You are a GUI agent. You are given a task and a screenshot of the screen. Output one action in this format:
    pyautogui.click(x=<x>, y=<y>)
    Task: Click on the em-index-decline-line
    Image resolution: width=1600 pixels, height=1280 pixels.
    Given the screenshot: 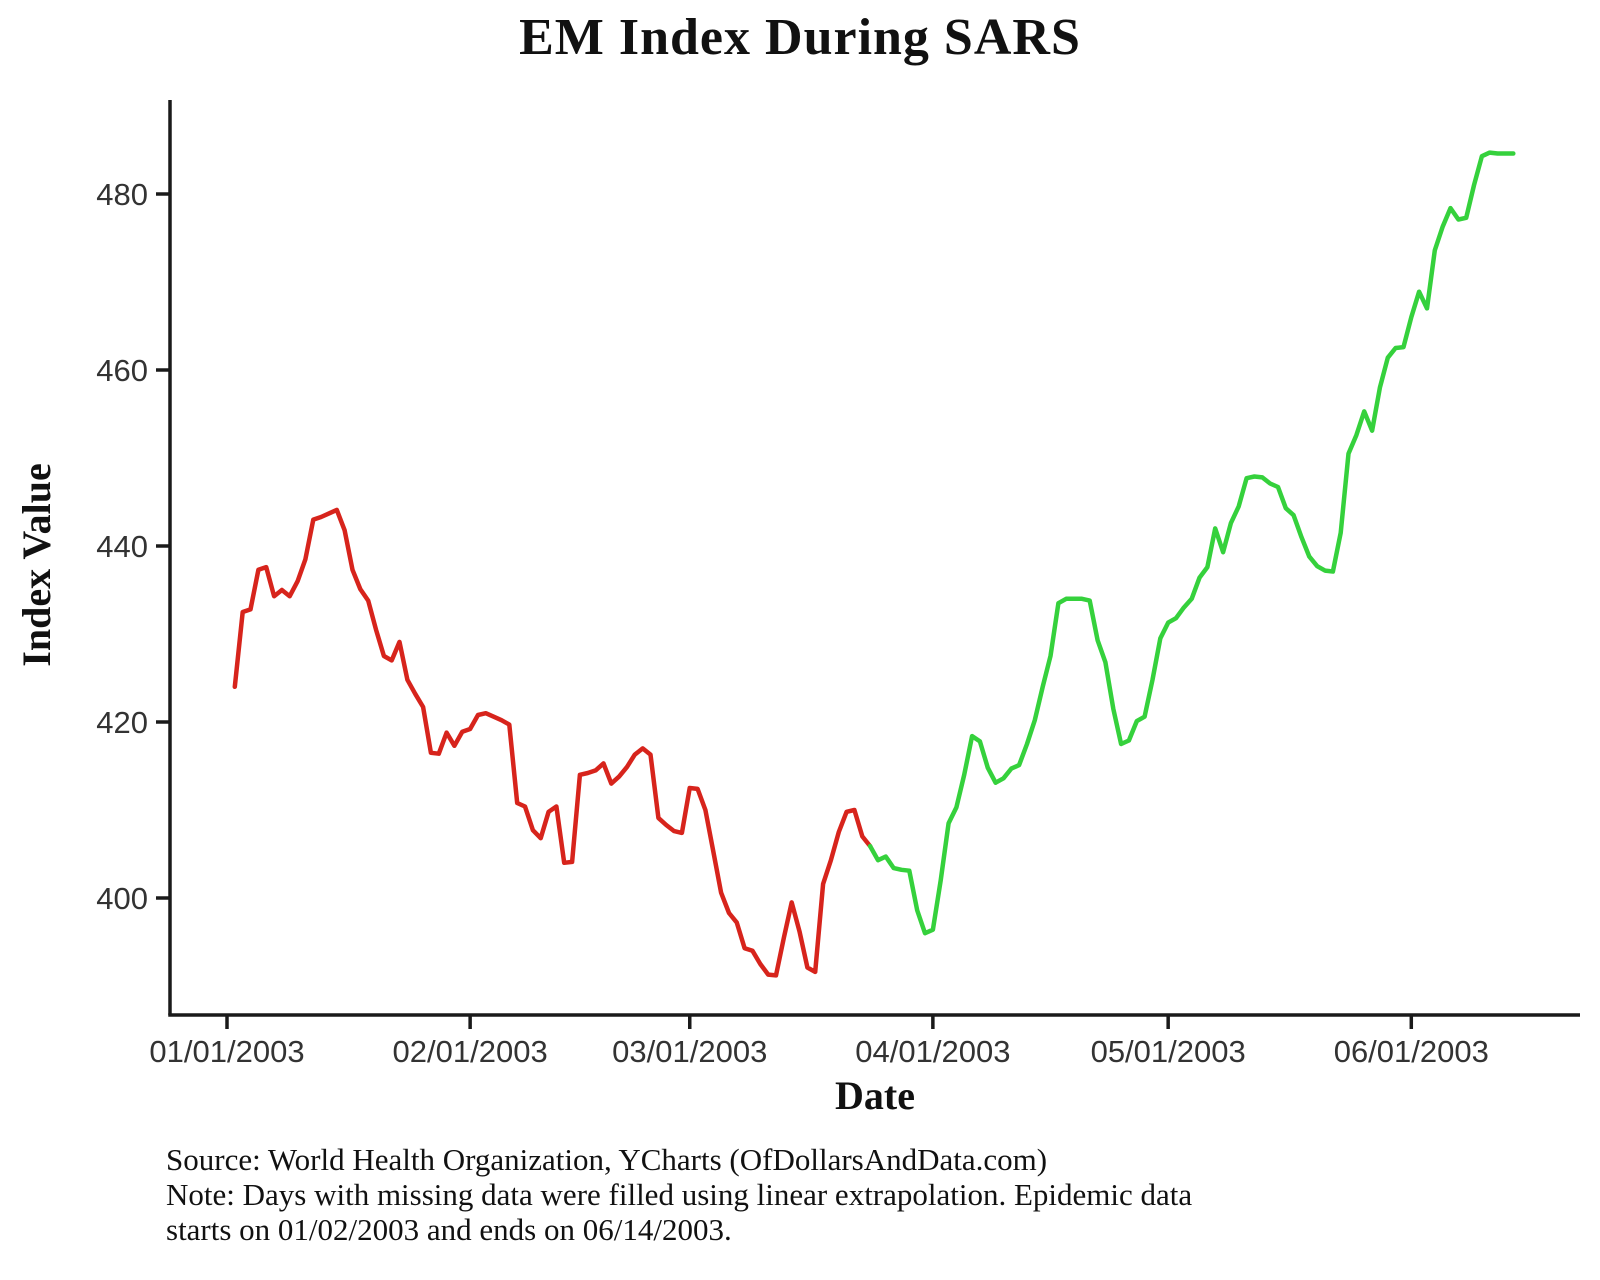 What is the action you would take?
    pyautogui.click(x=552, y=742)
    